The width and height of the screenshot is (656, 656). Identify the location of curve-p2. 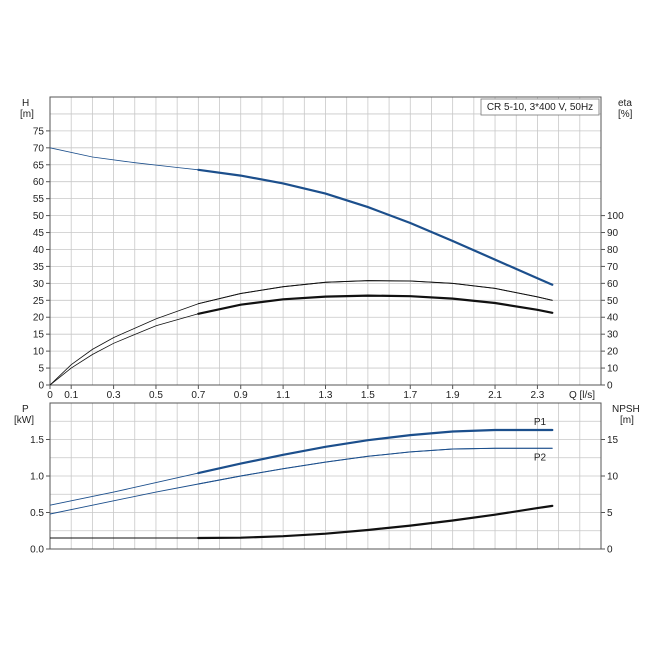
(301, 481).